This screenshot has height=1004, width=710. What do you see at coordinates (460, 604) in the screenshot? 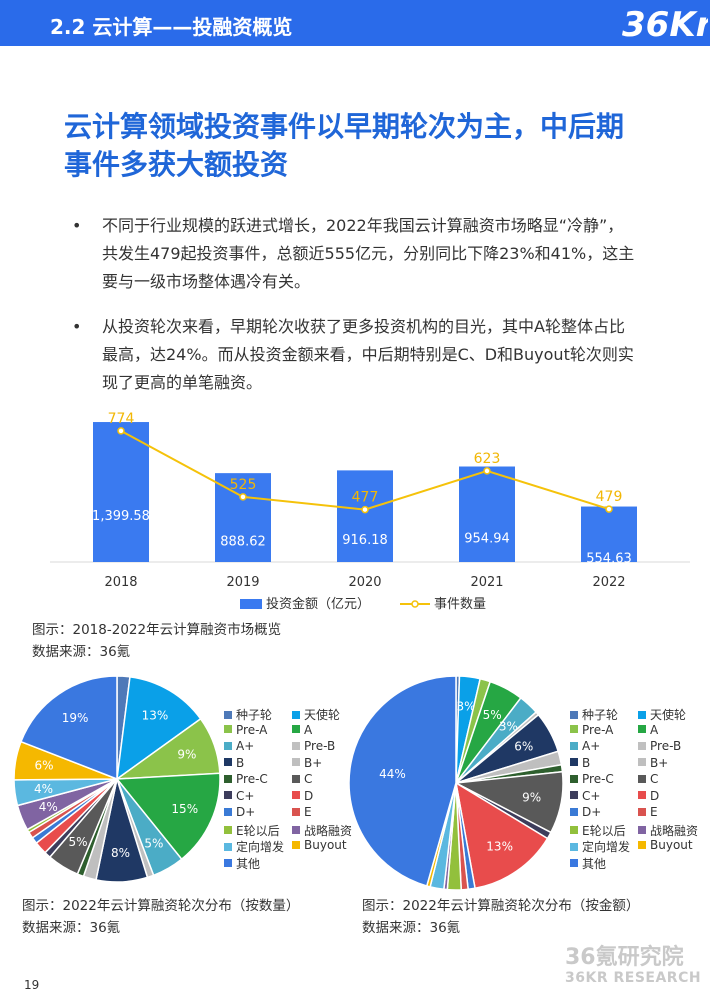
I see `legend-line-label: 事件数量` at bounding box center [460, 604].